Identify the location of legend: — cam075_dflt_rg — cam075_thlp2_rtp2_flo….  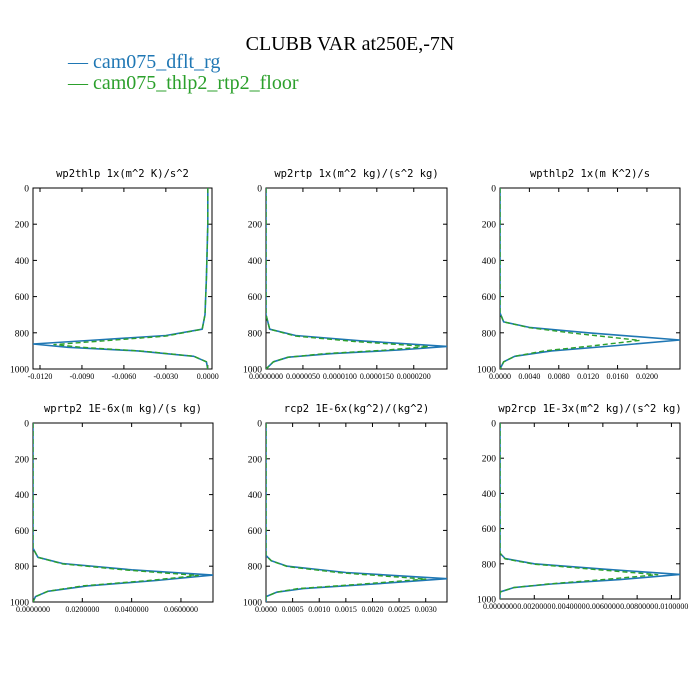
(183, 72).